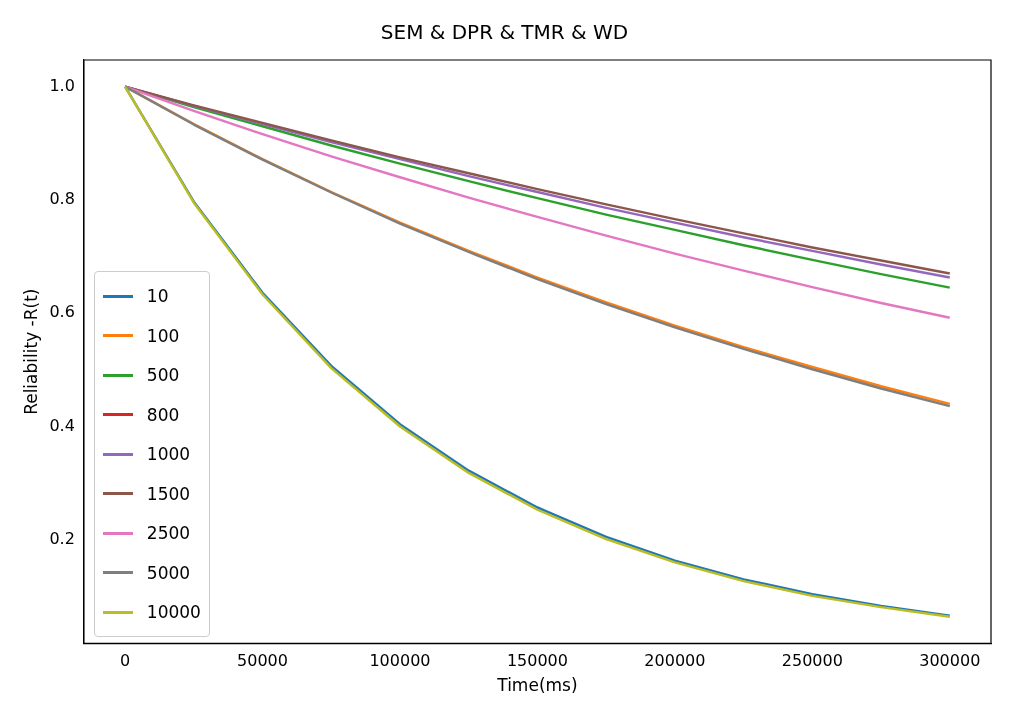 This screenshot has height=715, width=1015. Describe the element at coordinates (62, 312) in the screenshot. I see `y-tick-label: 0.6` at that location.